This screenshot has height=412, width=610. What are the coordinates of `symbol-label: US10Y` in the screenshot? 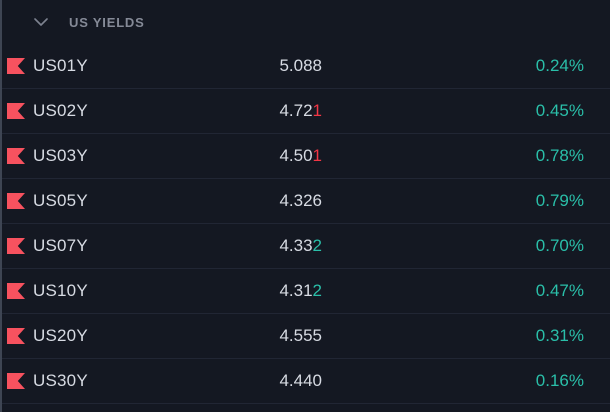 It's located at (60, 290).